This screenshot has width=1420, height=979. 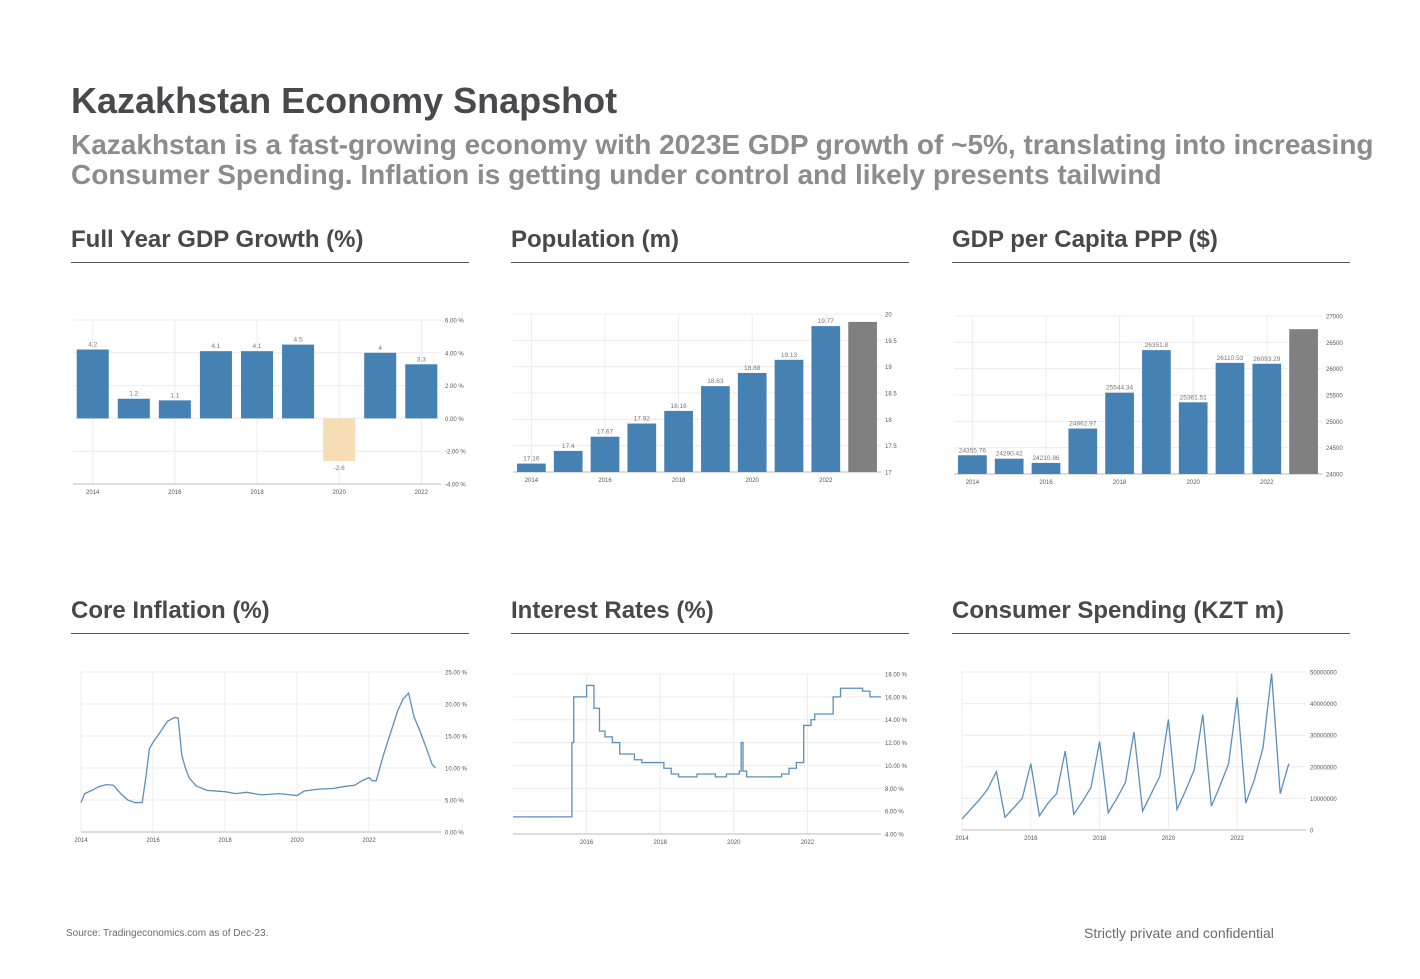 I want to click on y-tick-label: 50000000, so click(x=1323, y=674).